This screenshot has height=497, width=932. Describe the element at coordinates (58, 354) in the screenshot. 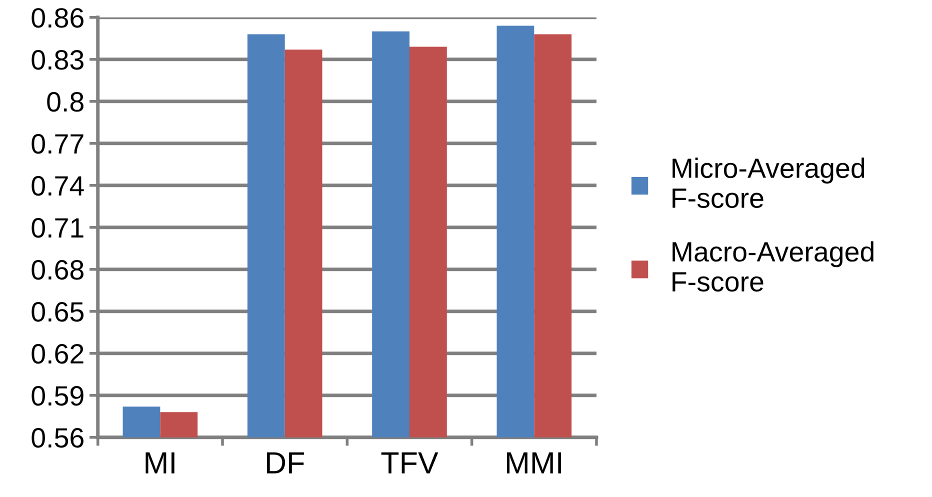

I see `y-tick-label: 0.62` at that location.